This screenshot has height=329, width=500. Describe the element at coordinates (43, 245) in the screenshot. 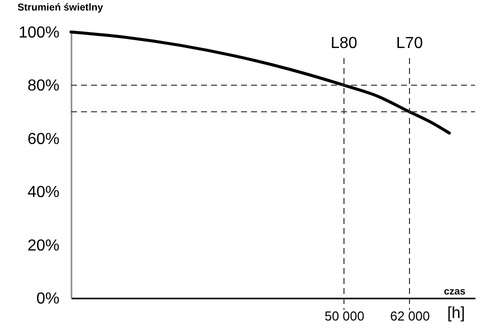

I see `y-tick-label: 20%` at that location.